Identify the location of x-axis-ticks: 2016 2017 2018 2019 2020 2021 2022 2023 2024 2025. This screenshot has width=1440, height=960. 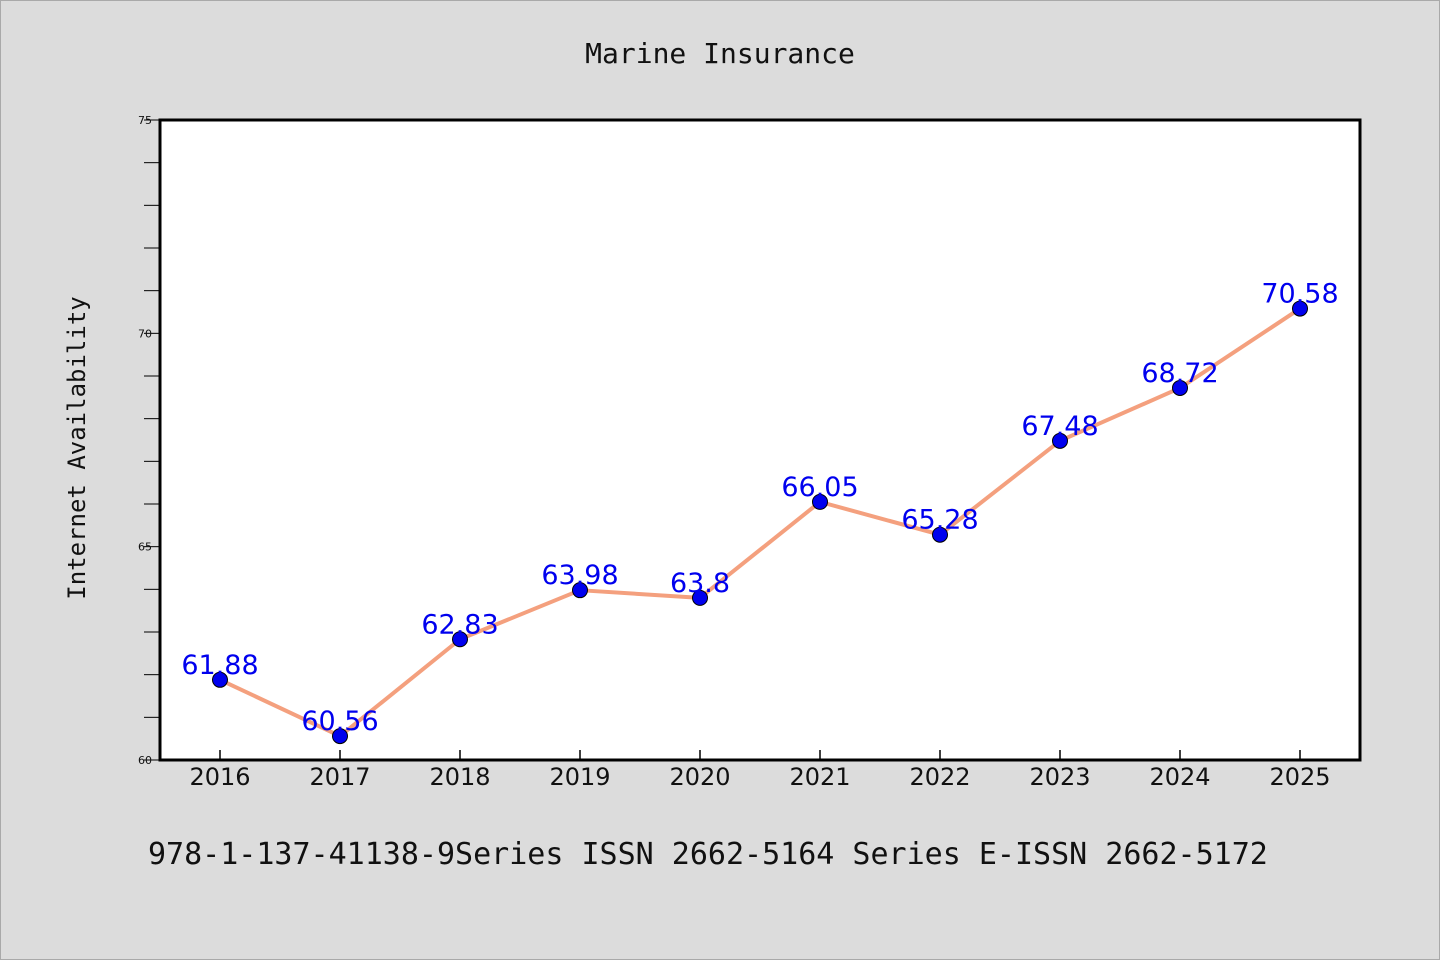
(760, 770).